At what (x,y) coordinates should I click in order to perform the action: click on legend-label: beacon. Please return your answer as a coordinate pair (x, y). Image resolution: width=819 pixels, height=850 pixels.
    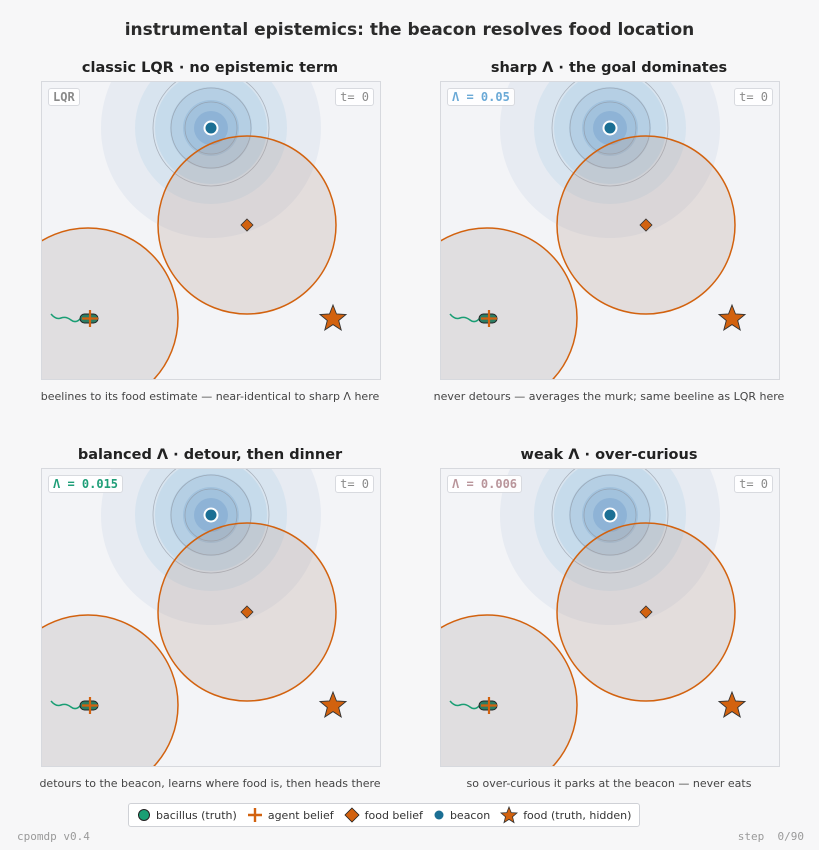
    Looking at the image, I should click on (470, 815).